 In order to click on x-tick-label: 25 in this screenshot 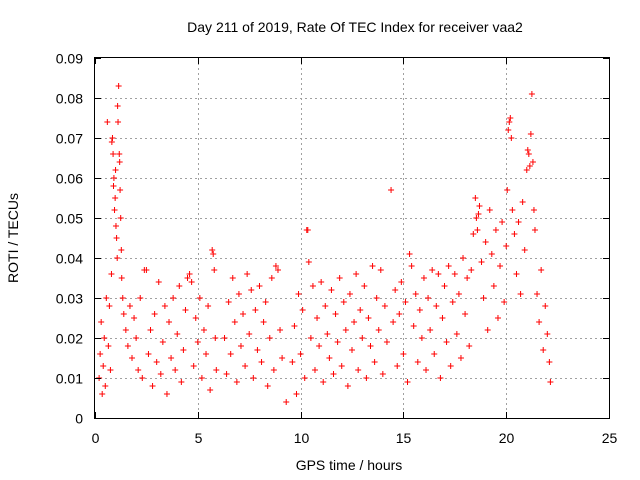, I will do `click(610, 438)`.